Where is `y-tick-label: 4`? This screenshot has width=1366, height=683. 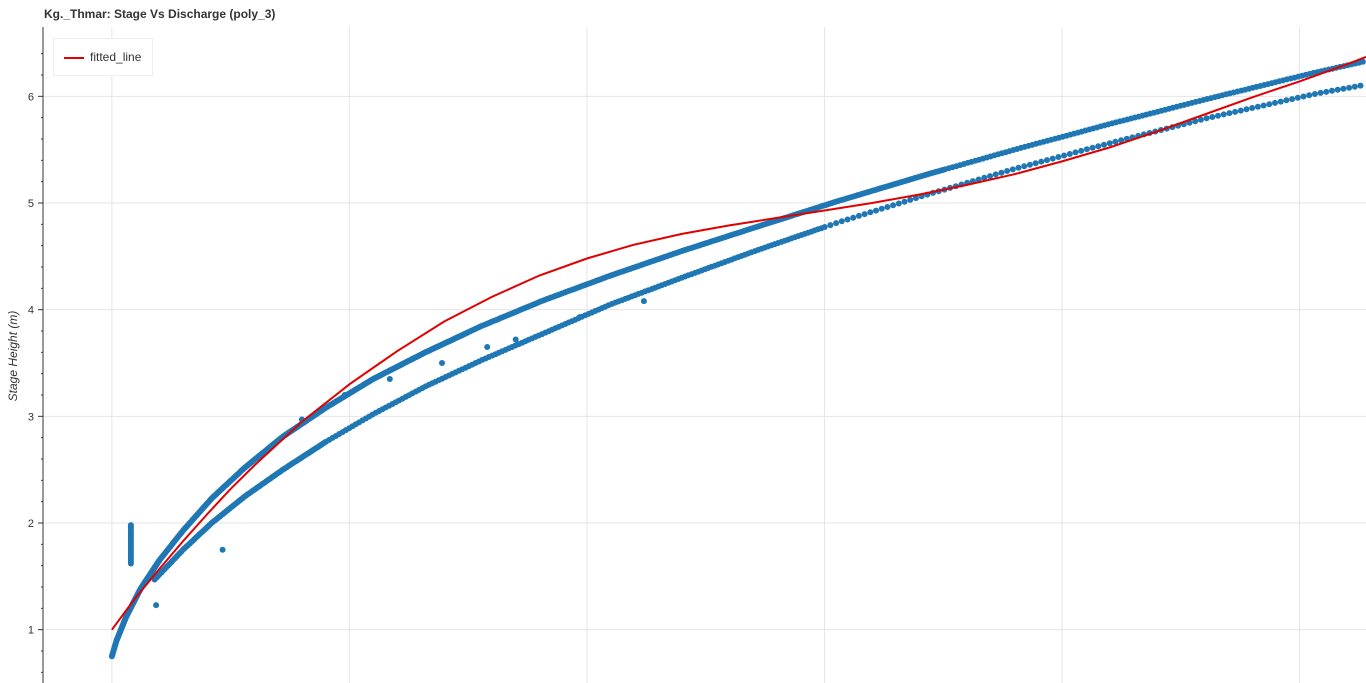 y-tick-label: 4 is located at coordinates (31, 311).